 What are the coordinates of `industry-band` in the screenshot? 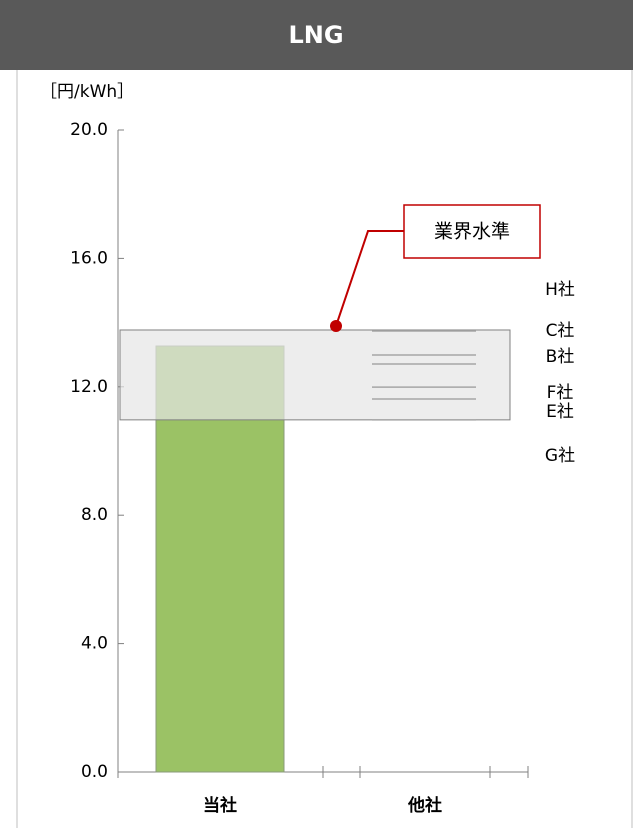 It's located at (315, 375).